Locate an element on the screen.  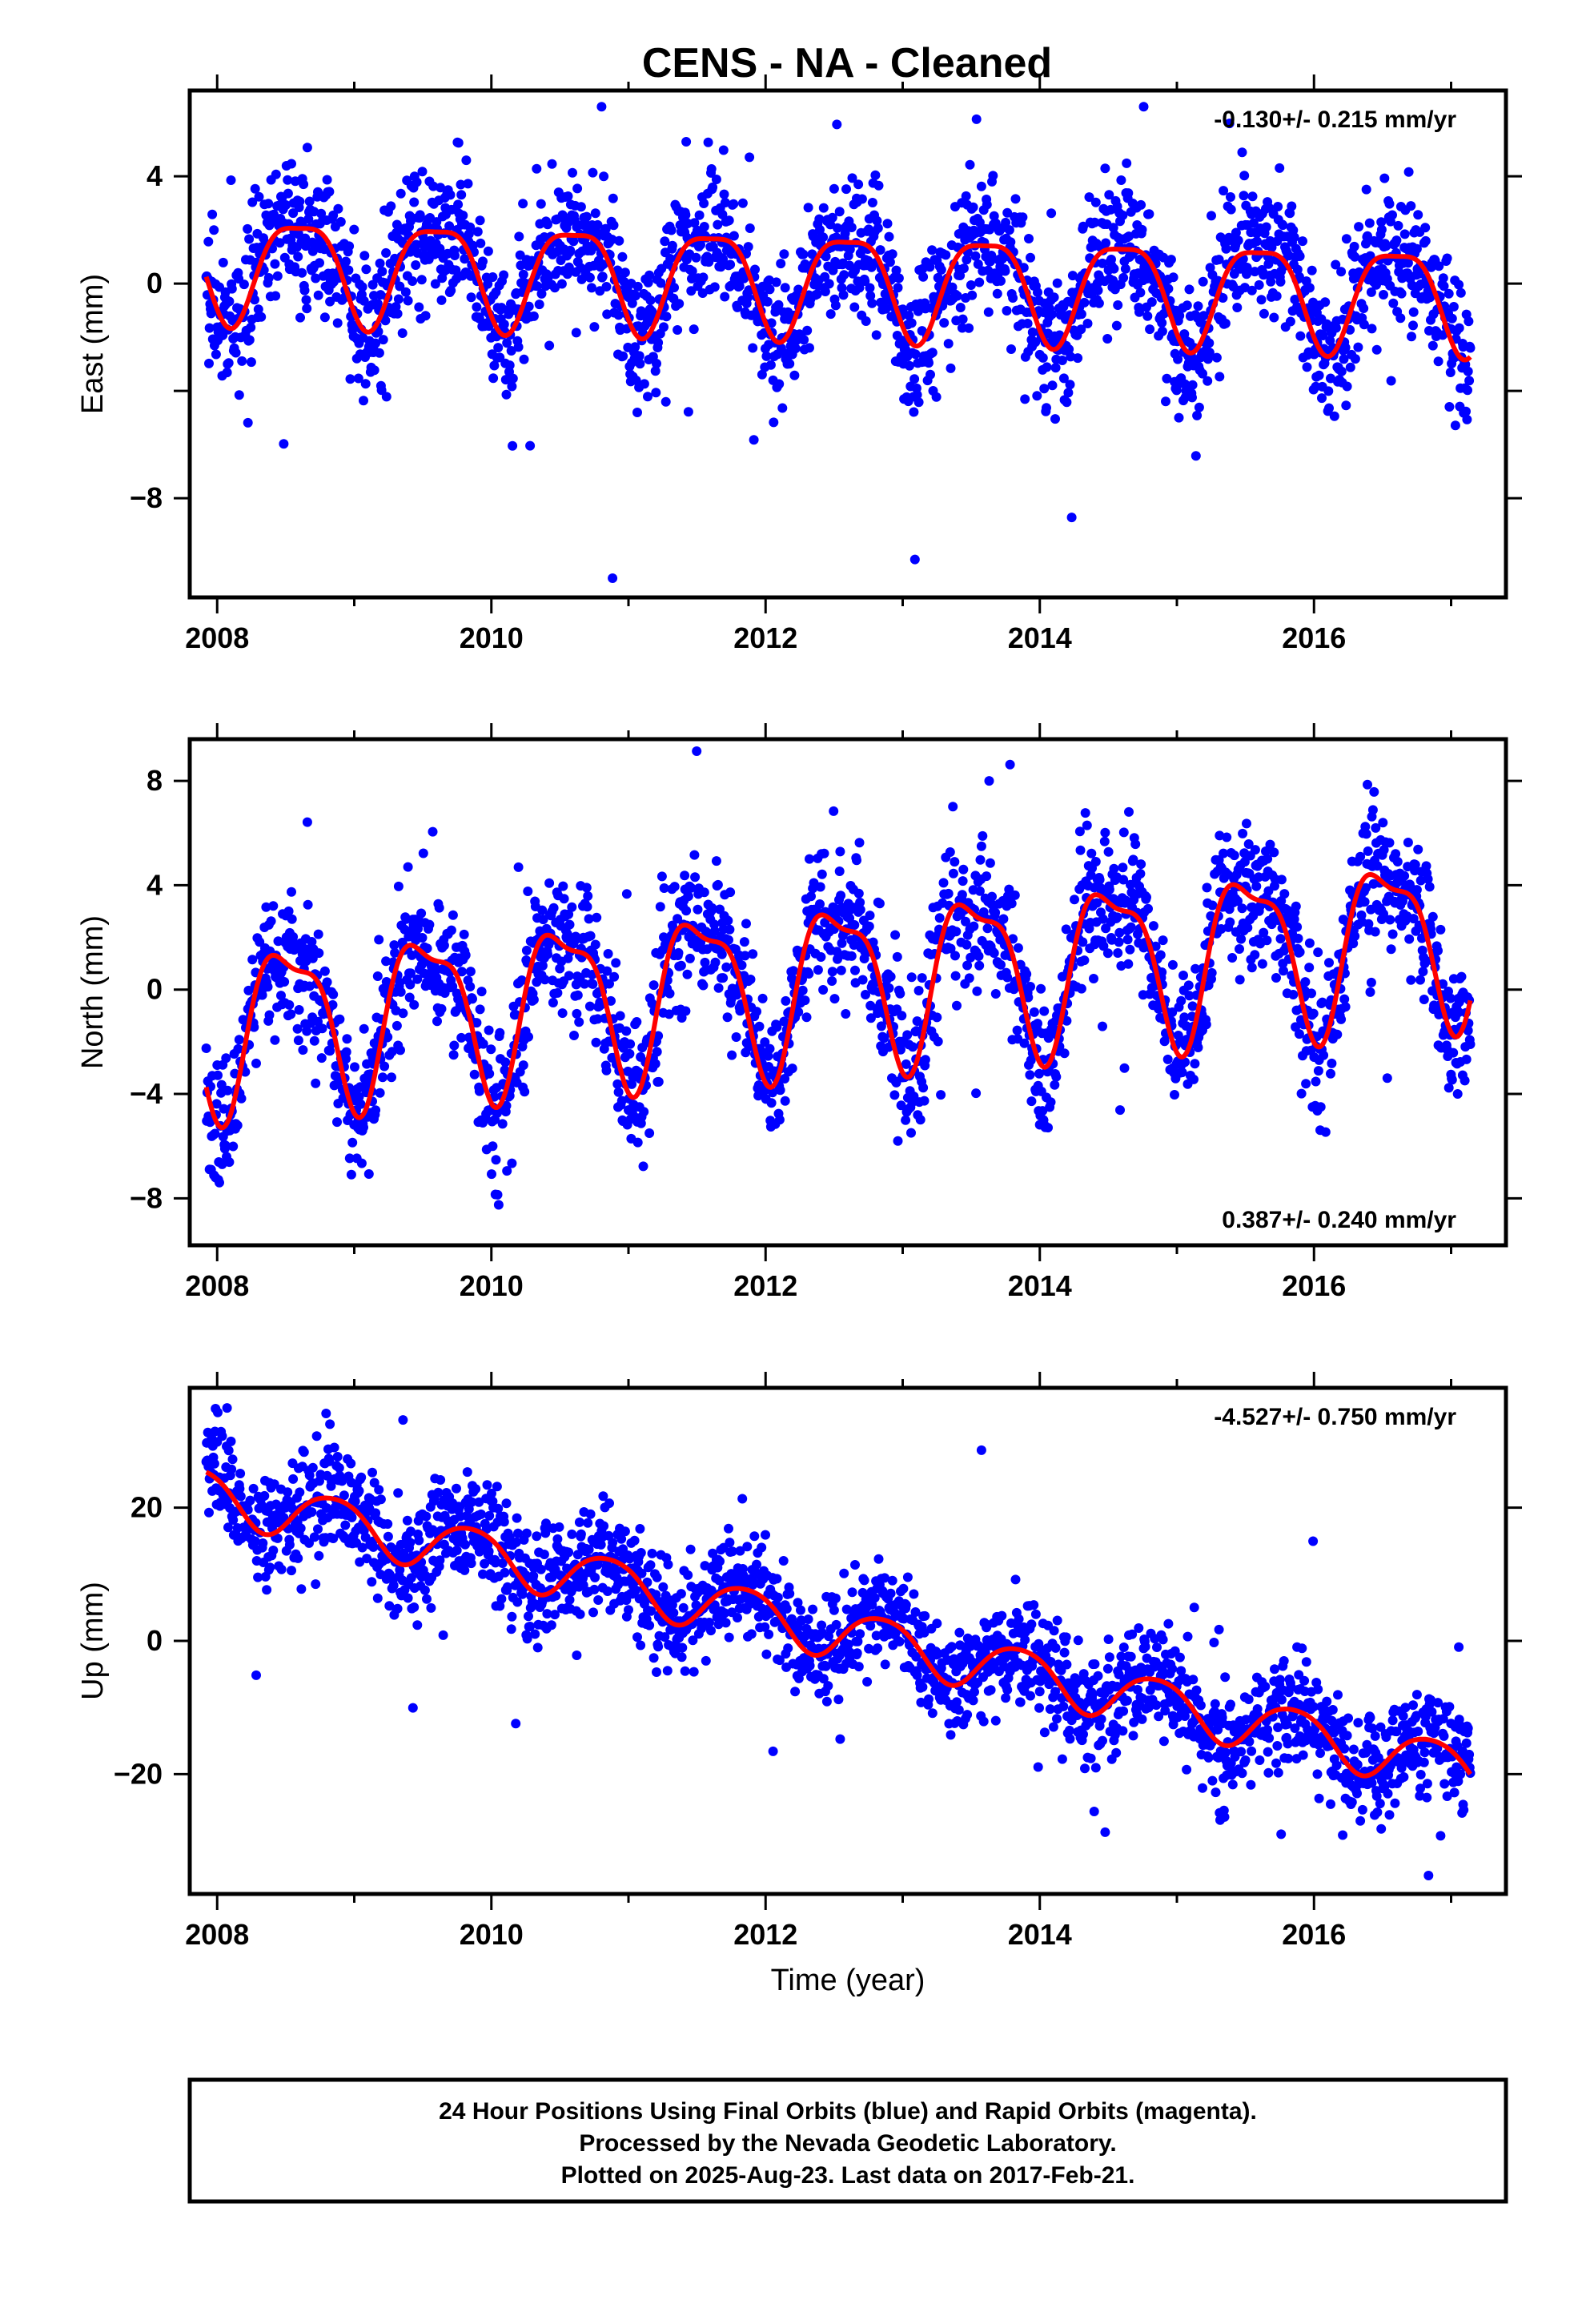
y-tick-label: −4 is located at coordinates (146, 1093).